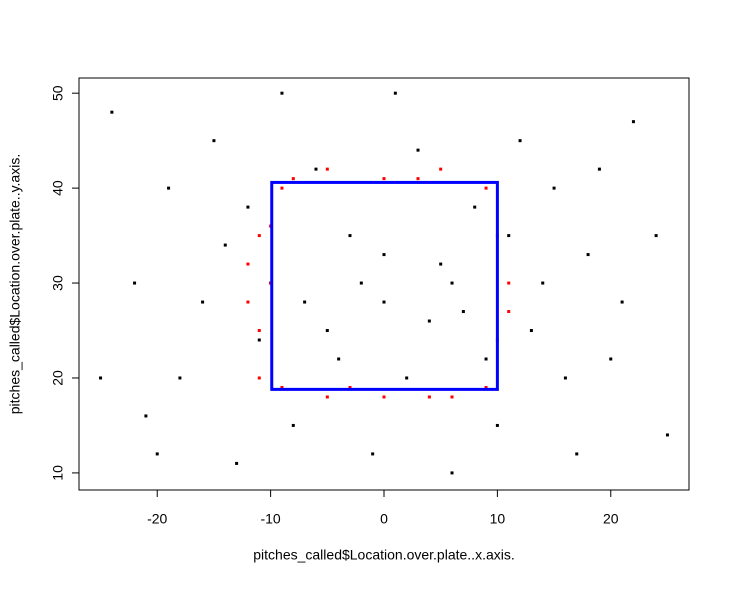  I want to click on x-tick-label: 0, so click(384, 519).